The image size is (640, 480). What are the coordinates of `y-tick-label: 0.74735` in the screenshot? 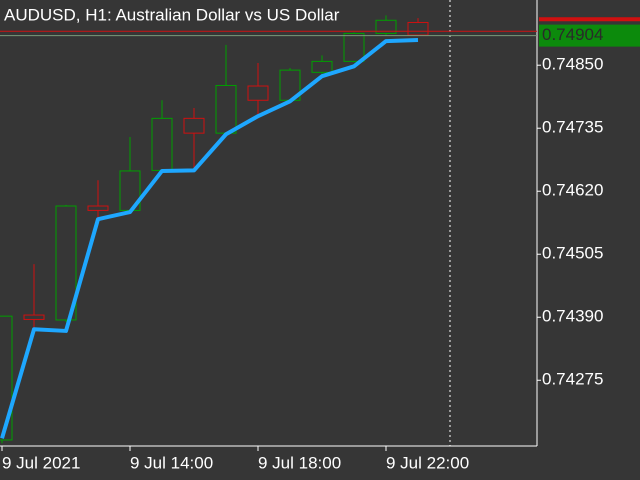 It's located at (572, 127).